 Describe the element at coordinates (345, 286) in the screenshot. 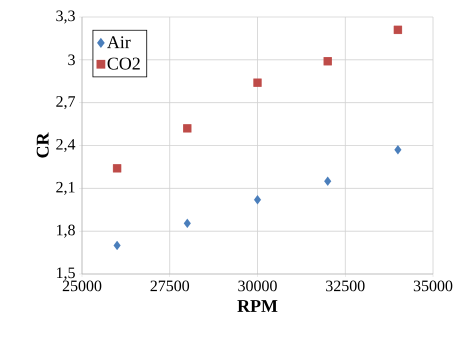

I see `x-tick-label: 32500` at that location.